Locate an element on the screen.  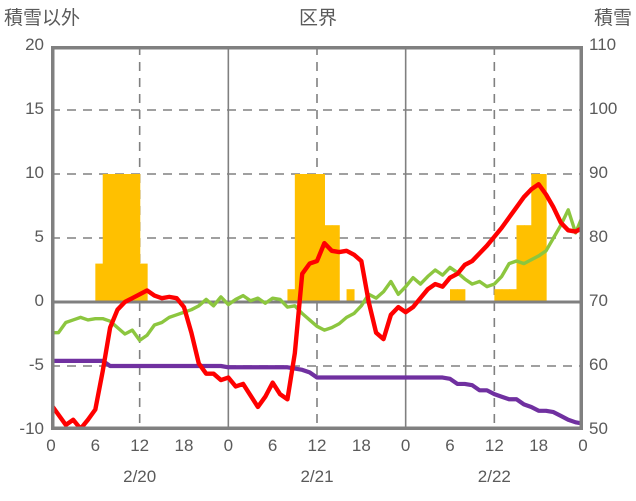
left-axis-unit-label: 積雪以外 is located at coordinates (42, 18).